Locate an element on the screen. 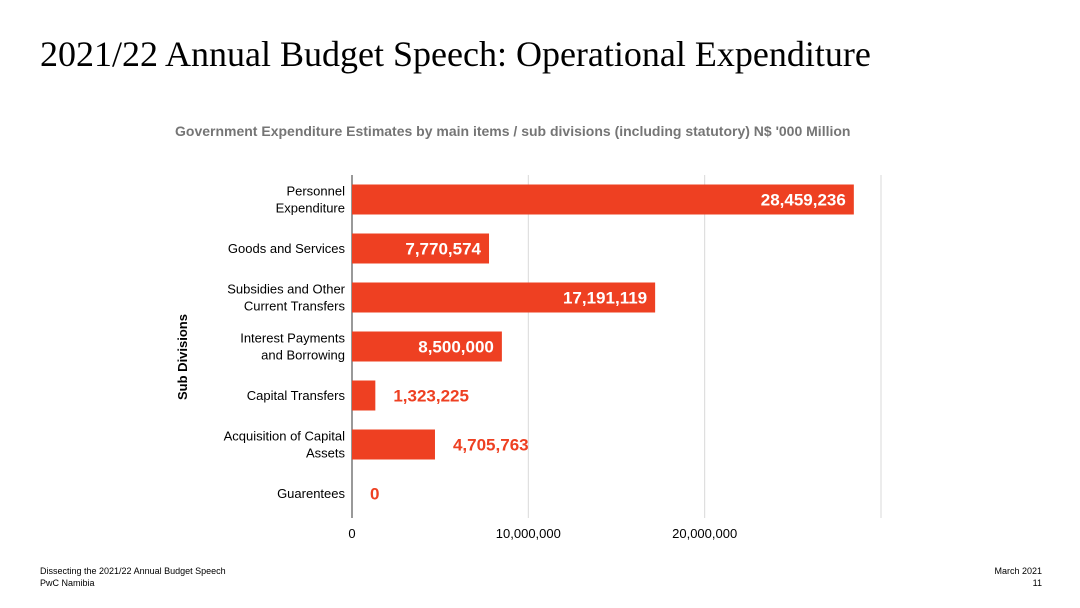 The image size is (1080, 608). data-label: 8,500,000 is located at coordinates (456, 347).